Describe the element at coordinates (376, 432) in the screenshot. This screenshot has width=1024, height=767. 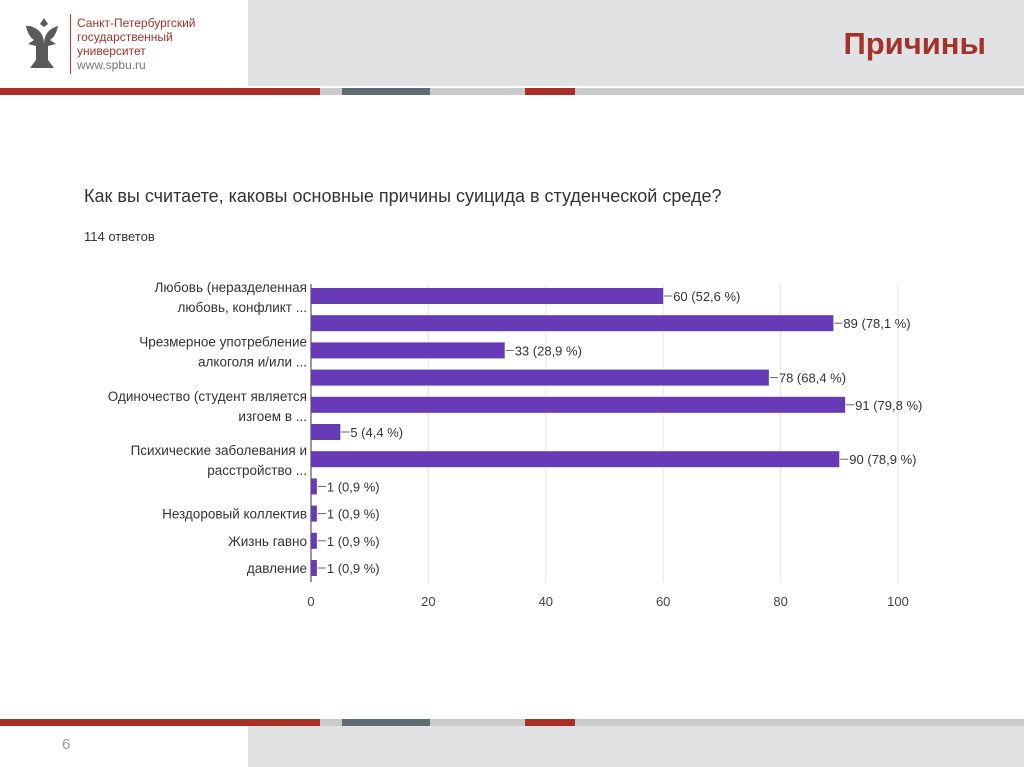
I see `data-label: 5 (4,4 %)` at that location.